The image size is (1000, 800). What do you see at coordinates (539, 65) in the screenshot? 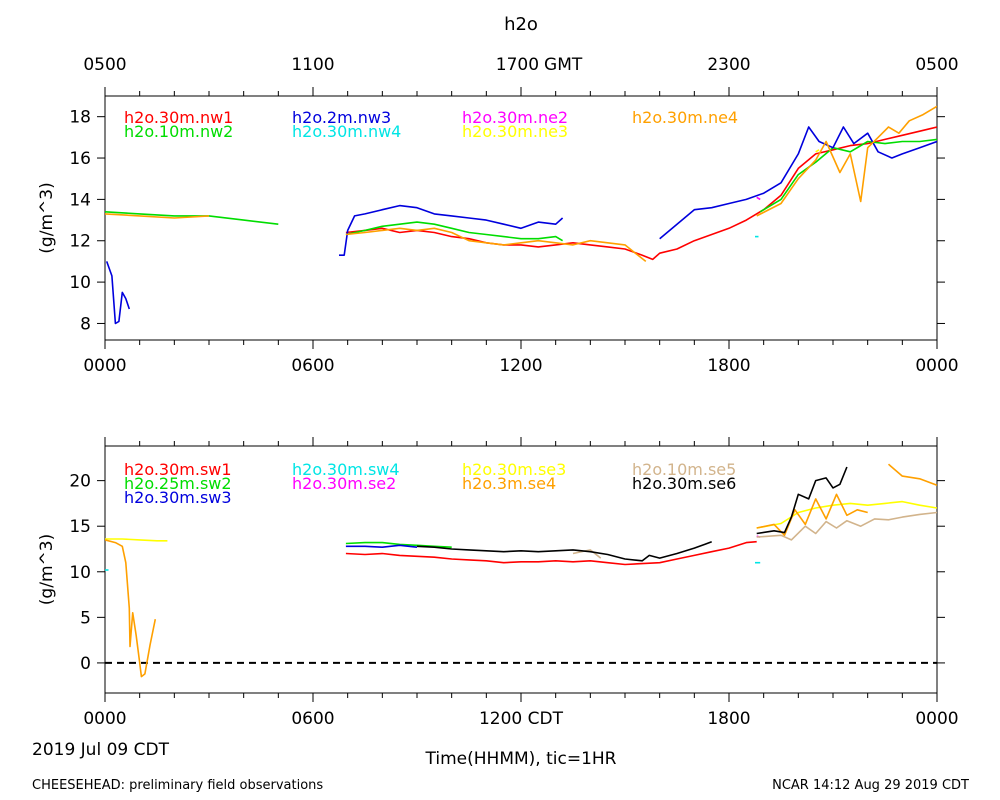
I see `x-tick-label-top: 1700 GMT` at bounding box center [539, 65].